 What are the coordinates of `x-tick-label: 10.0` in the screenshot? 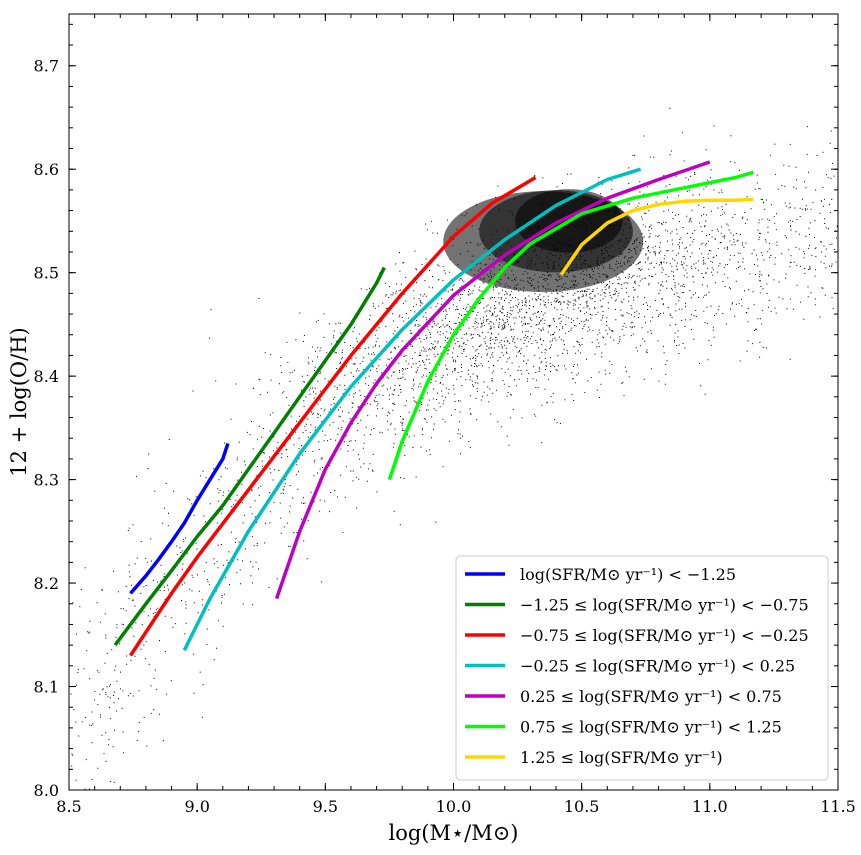 It's located at (454, 806).